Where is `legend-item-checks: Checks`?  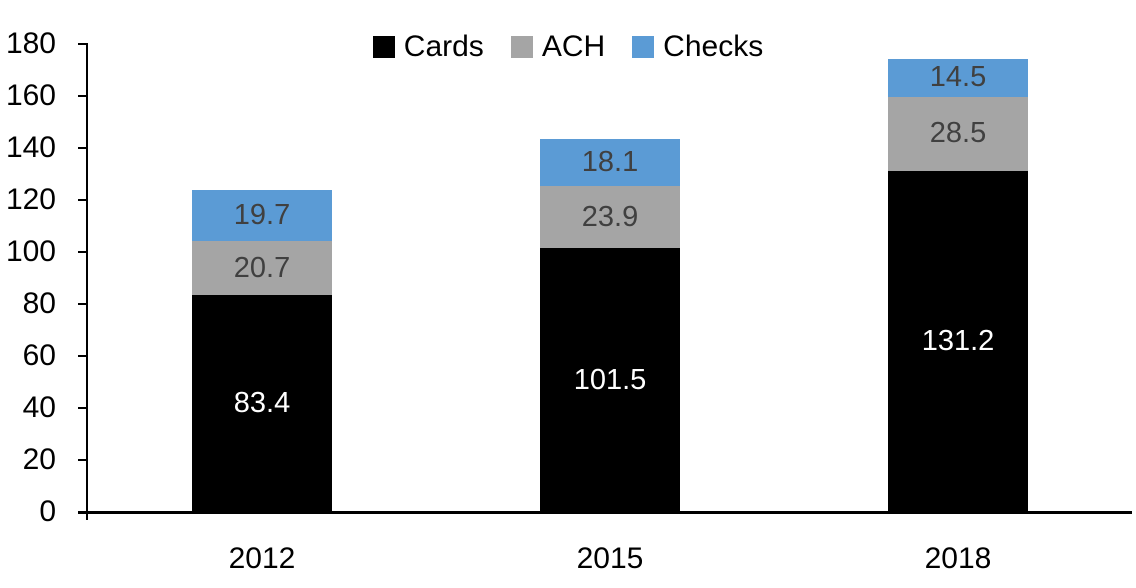 legend-item-checks: Checks is located at coordinates (697, 47).